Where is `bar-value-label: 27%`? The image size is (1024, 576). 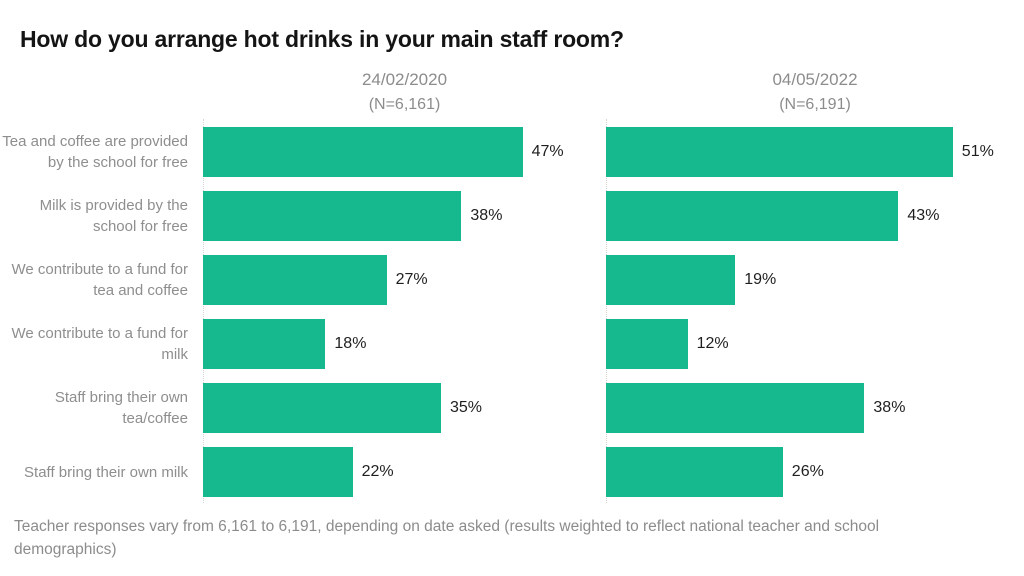
bar-value-label: 27% is located at coordinates (411, 279).